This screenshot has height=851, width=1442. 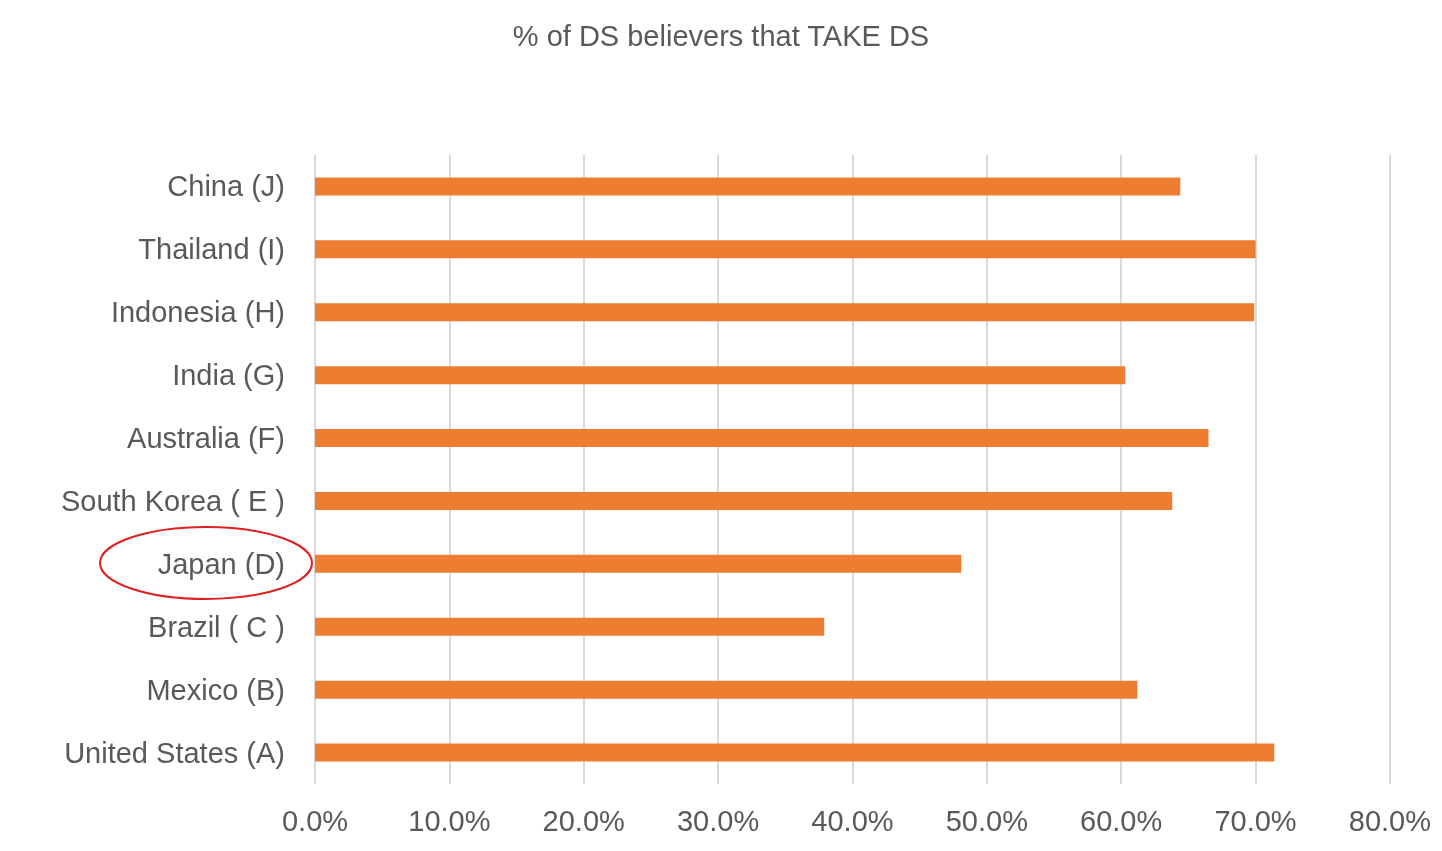 What do you see at coordinates (197, 312) in the screenshot?
I see `y-tick-label: Indonesia (H)` at bounding box center [197, 312].